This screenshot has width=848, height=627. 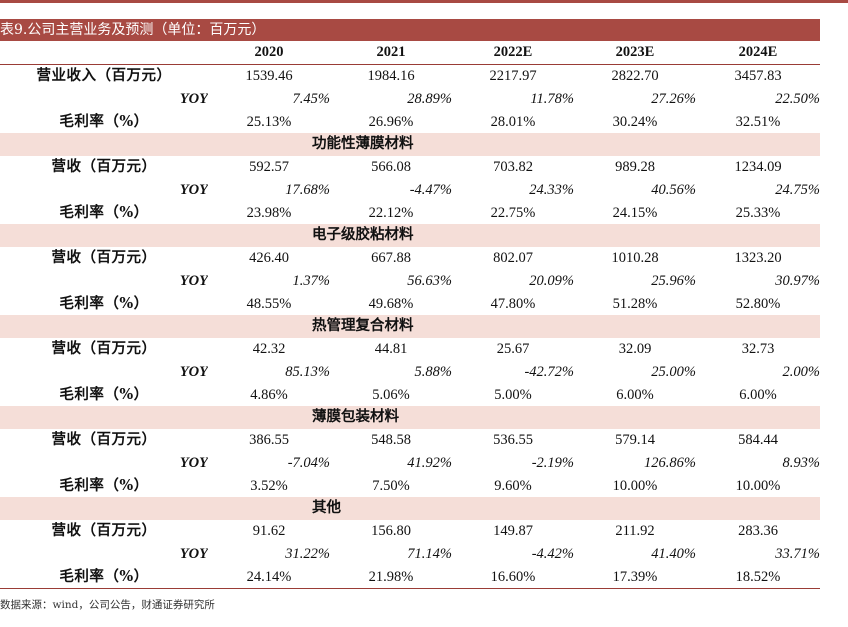 I want to click on revenue-value: 42.32, so click(x=269, y=349).